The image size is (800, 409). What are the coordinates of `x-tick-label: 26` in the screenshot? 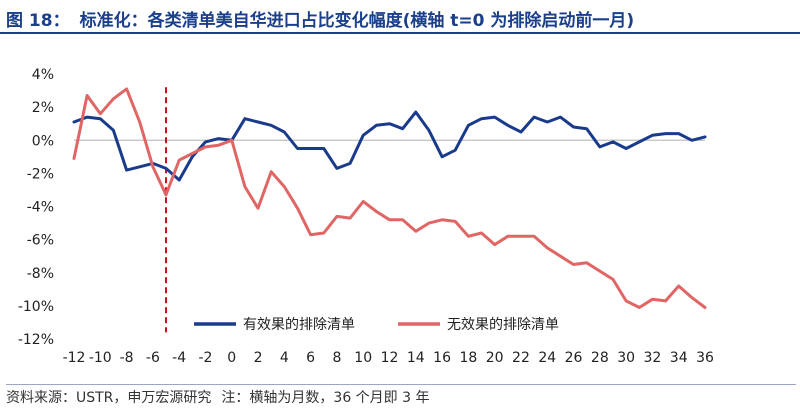 It's located at (574, 358).